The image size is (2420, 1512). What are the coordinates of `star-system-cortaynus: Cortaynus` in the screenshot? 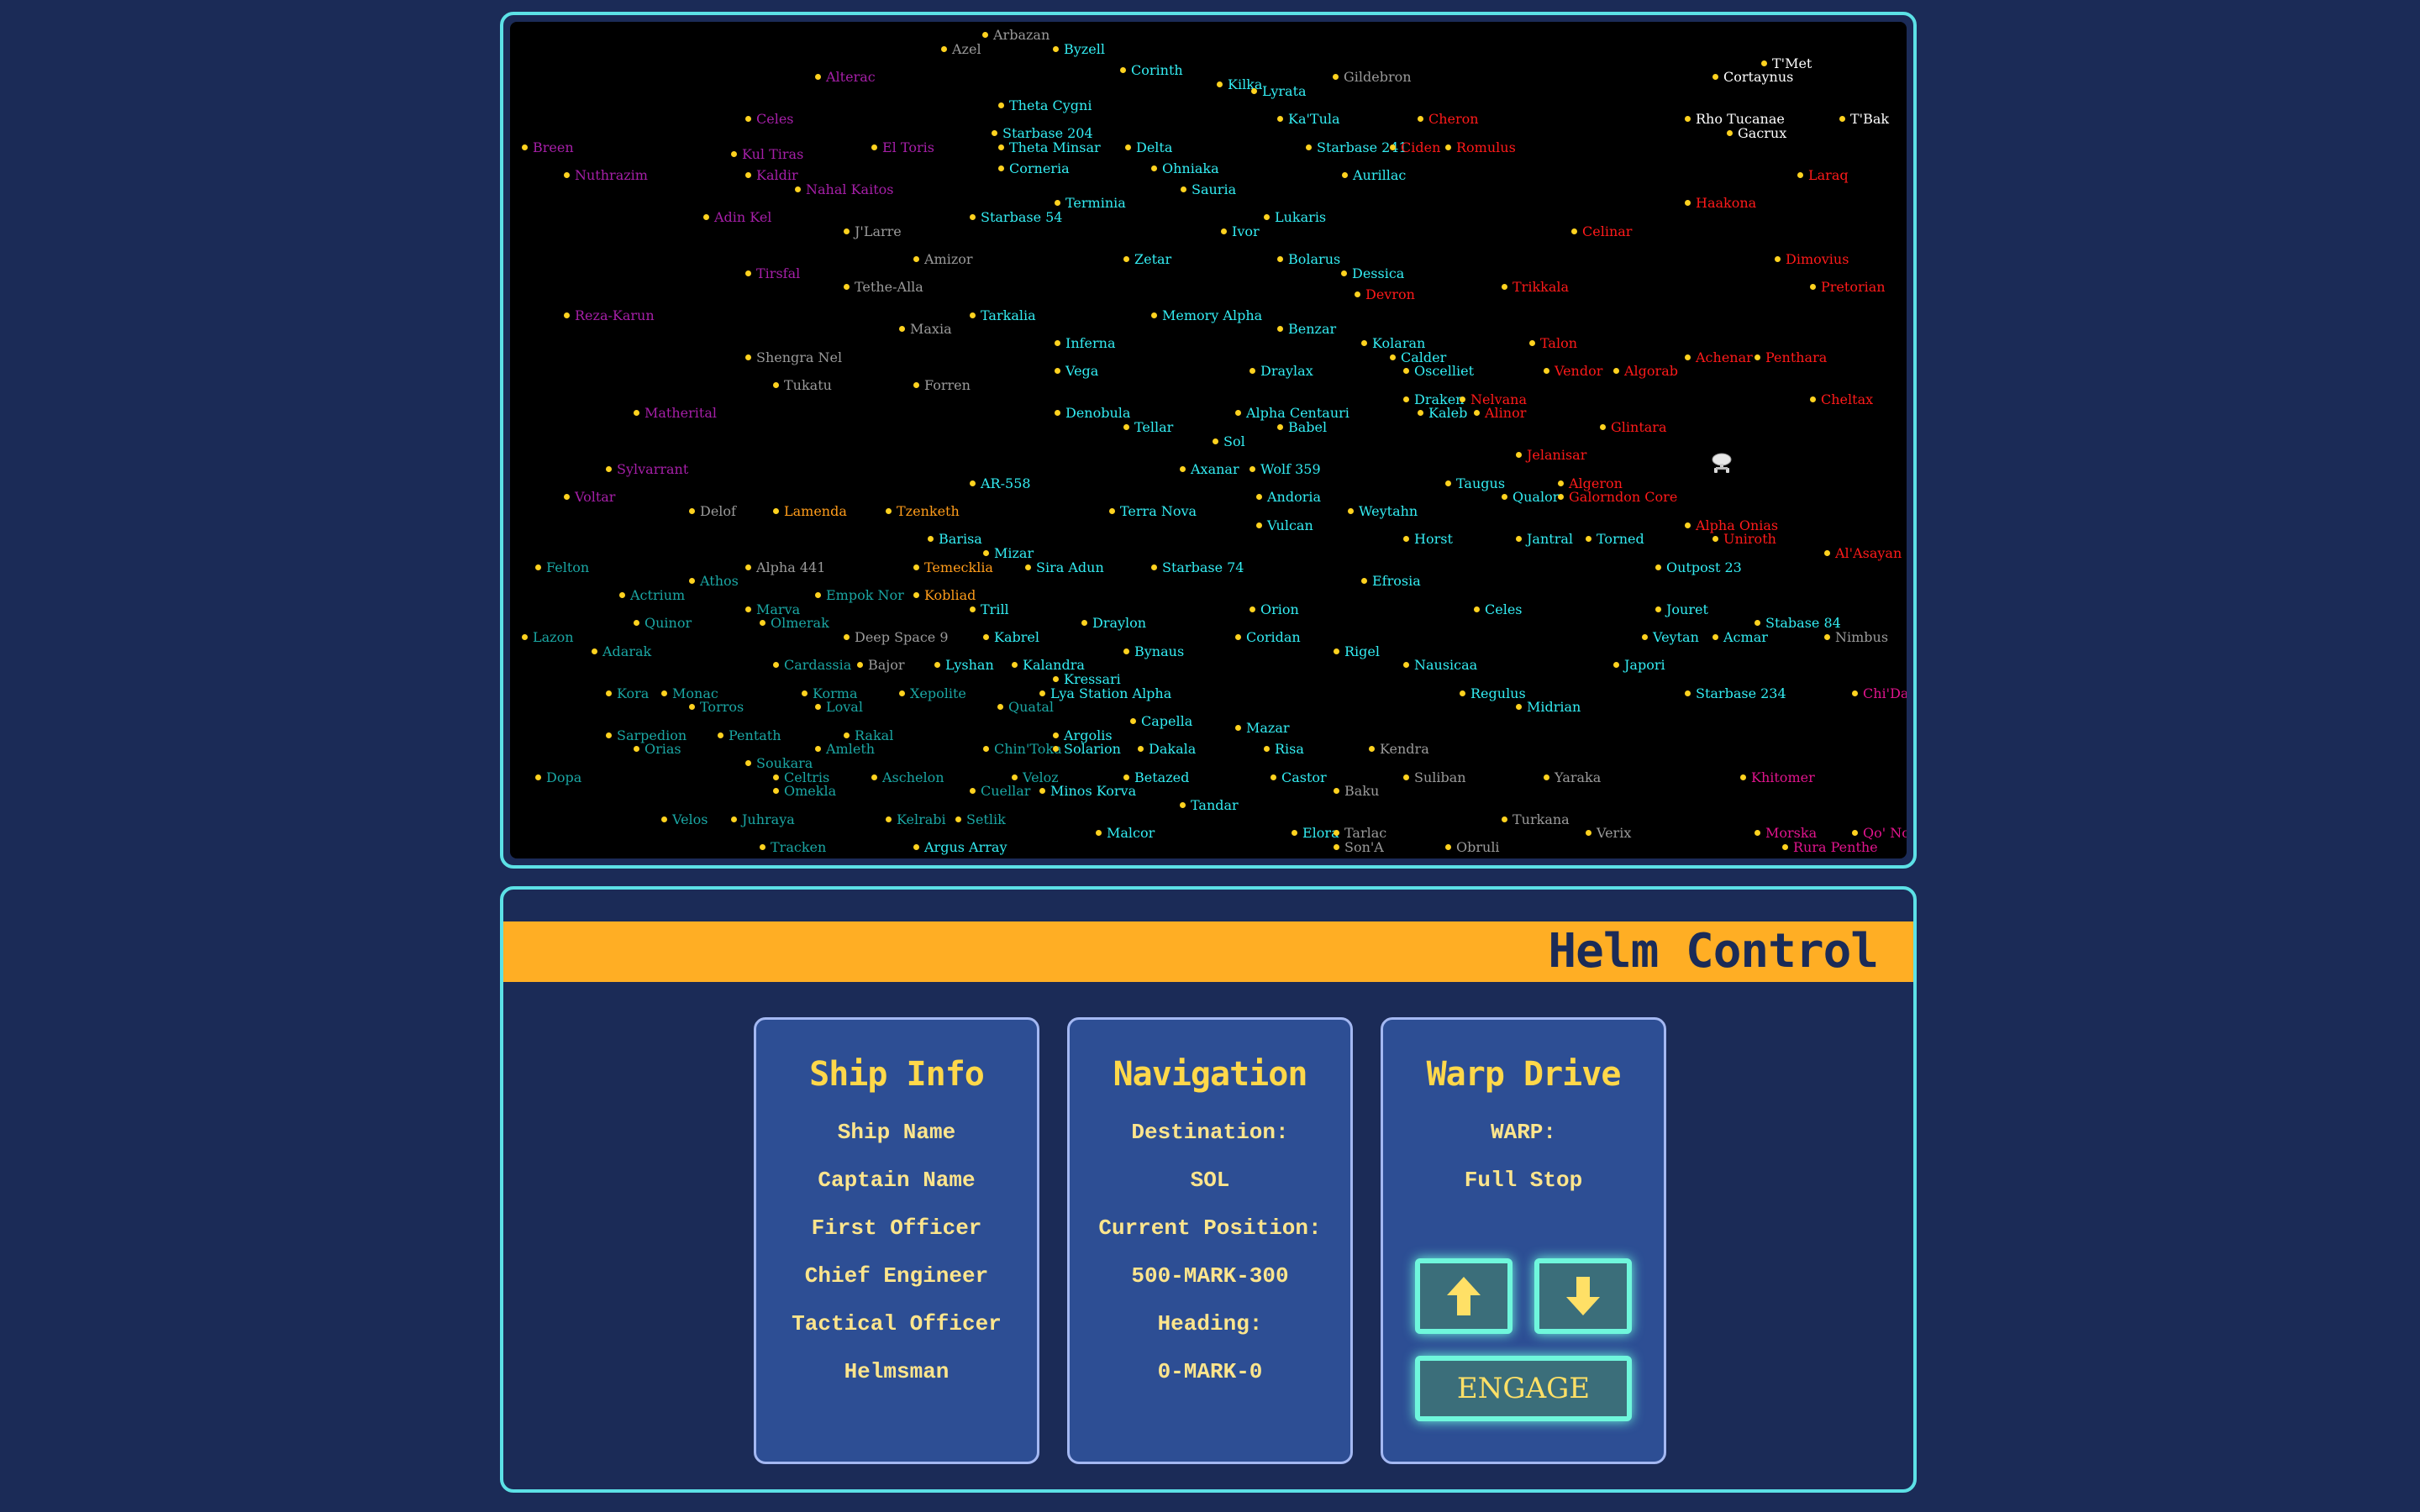 It's located at (1752, 77).